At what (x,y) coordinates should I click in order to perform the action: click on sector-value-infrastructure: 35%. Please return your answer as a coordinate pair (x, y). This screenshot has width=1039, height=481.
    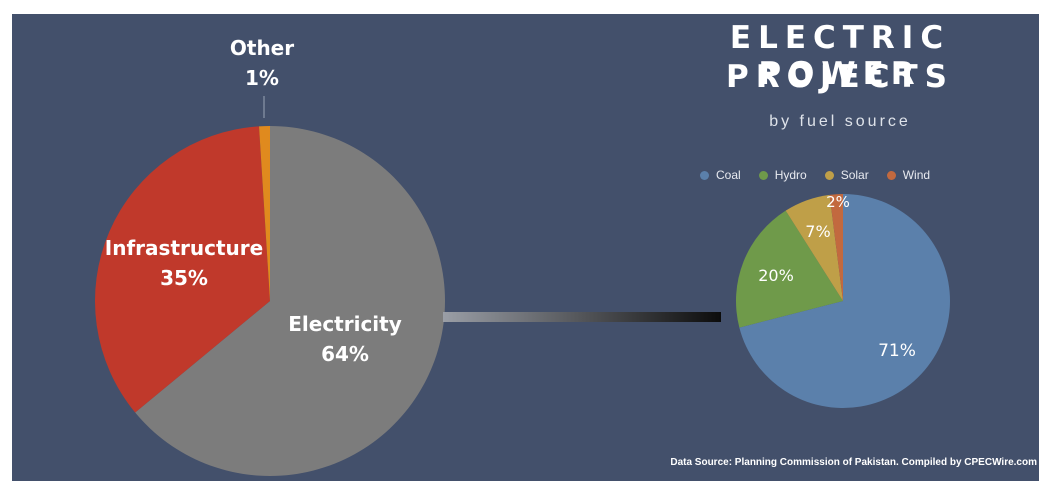
    Looking at the image, I should click on (184, 278).